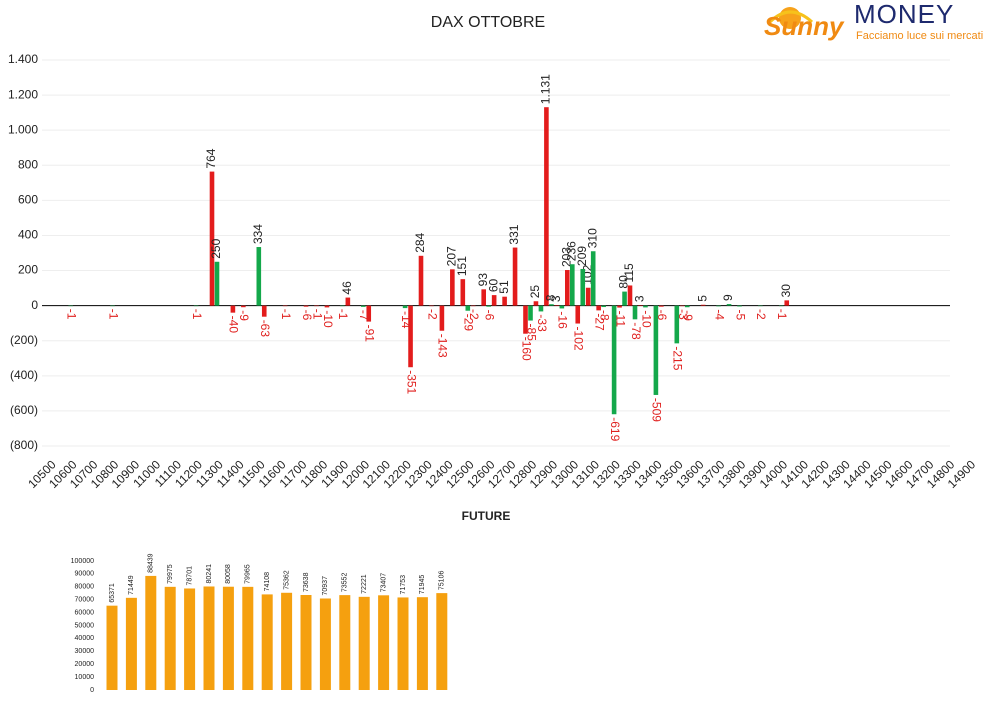  Describe the element at coordinates (657, 410) in the screenshot. I see `data-label: -509` at that location.